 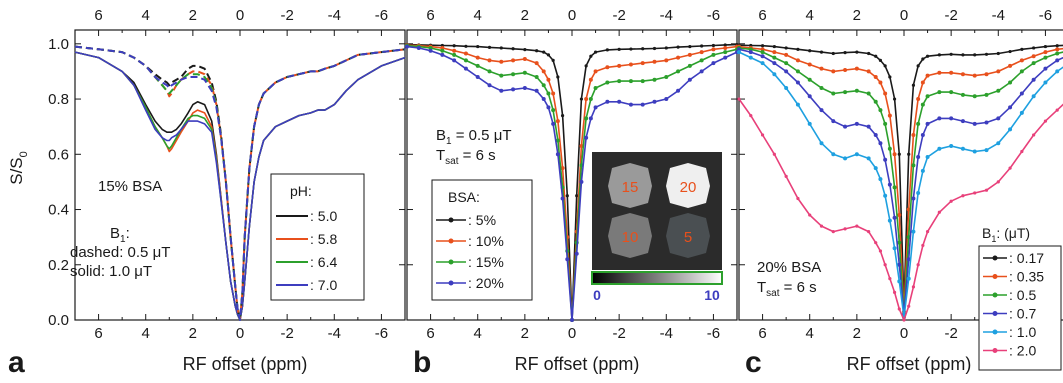 What do you see at coordinates (482, 240) in the screenshot?
I see `panel-b-legend` at bounding box center [482, 240].